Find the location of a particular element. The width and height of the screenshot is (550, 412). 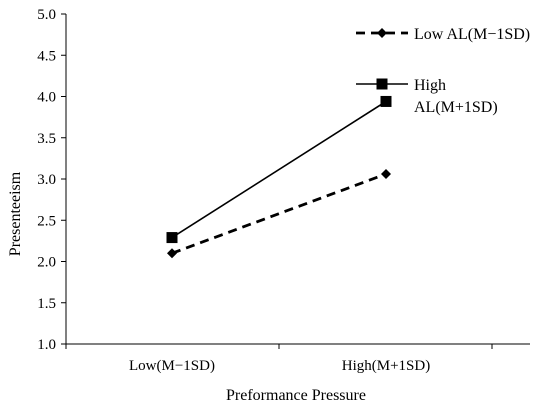

legend-label: High is located at coordinates (430, 85).